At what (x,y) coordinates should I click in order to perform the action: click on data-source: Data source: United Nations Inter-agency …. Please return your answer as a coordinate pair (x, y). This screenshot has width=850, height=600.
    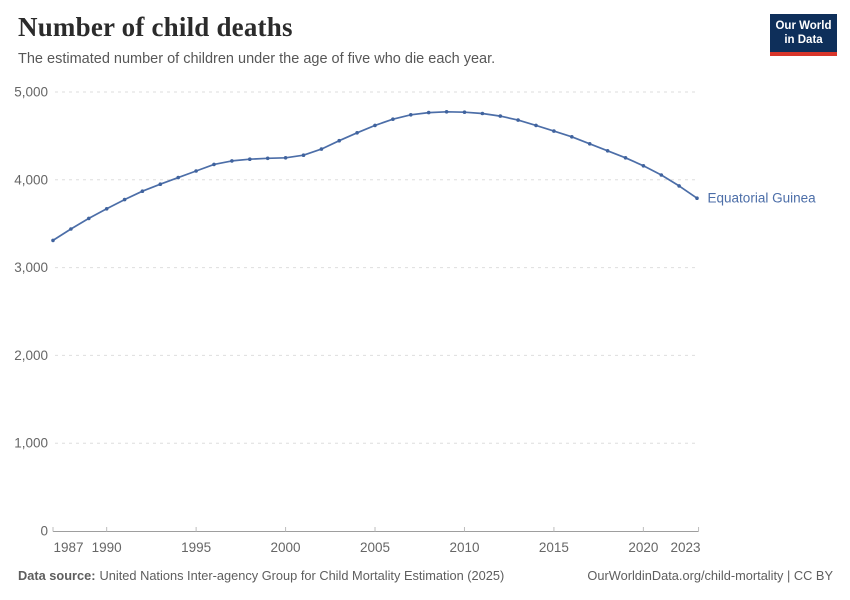
    Looking at the image, I should click on (261, 575).